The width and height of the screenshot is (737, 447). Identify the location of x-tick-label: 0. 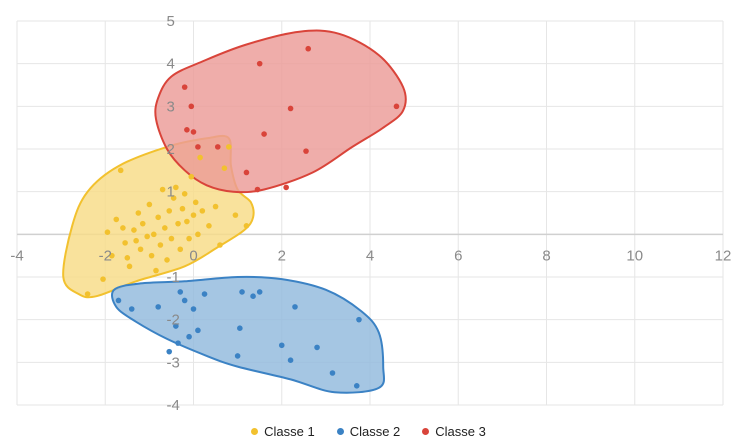
(193, 255).